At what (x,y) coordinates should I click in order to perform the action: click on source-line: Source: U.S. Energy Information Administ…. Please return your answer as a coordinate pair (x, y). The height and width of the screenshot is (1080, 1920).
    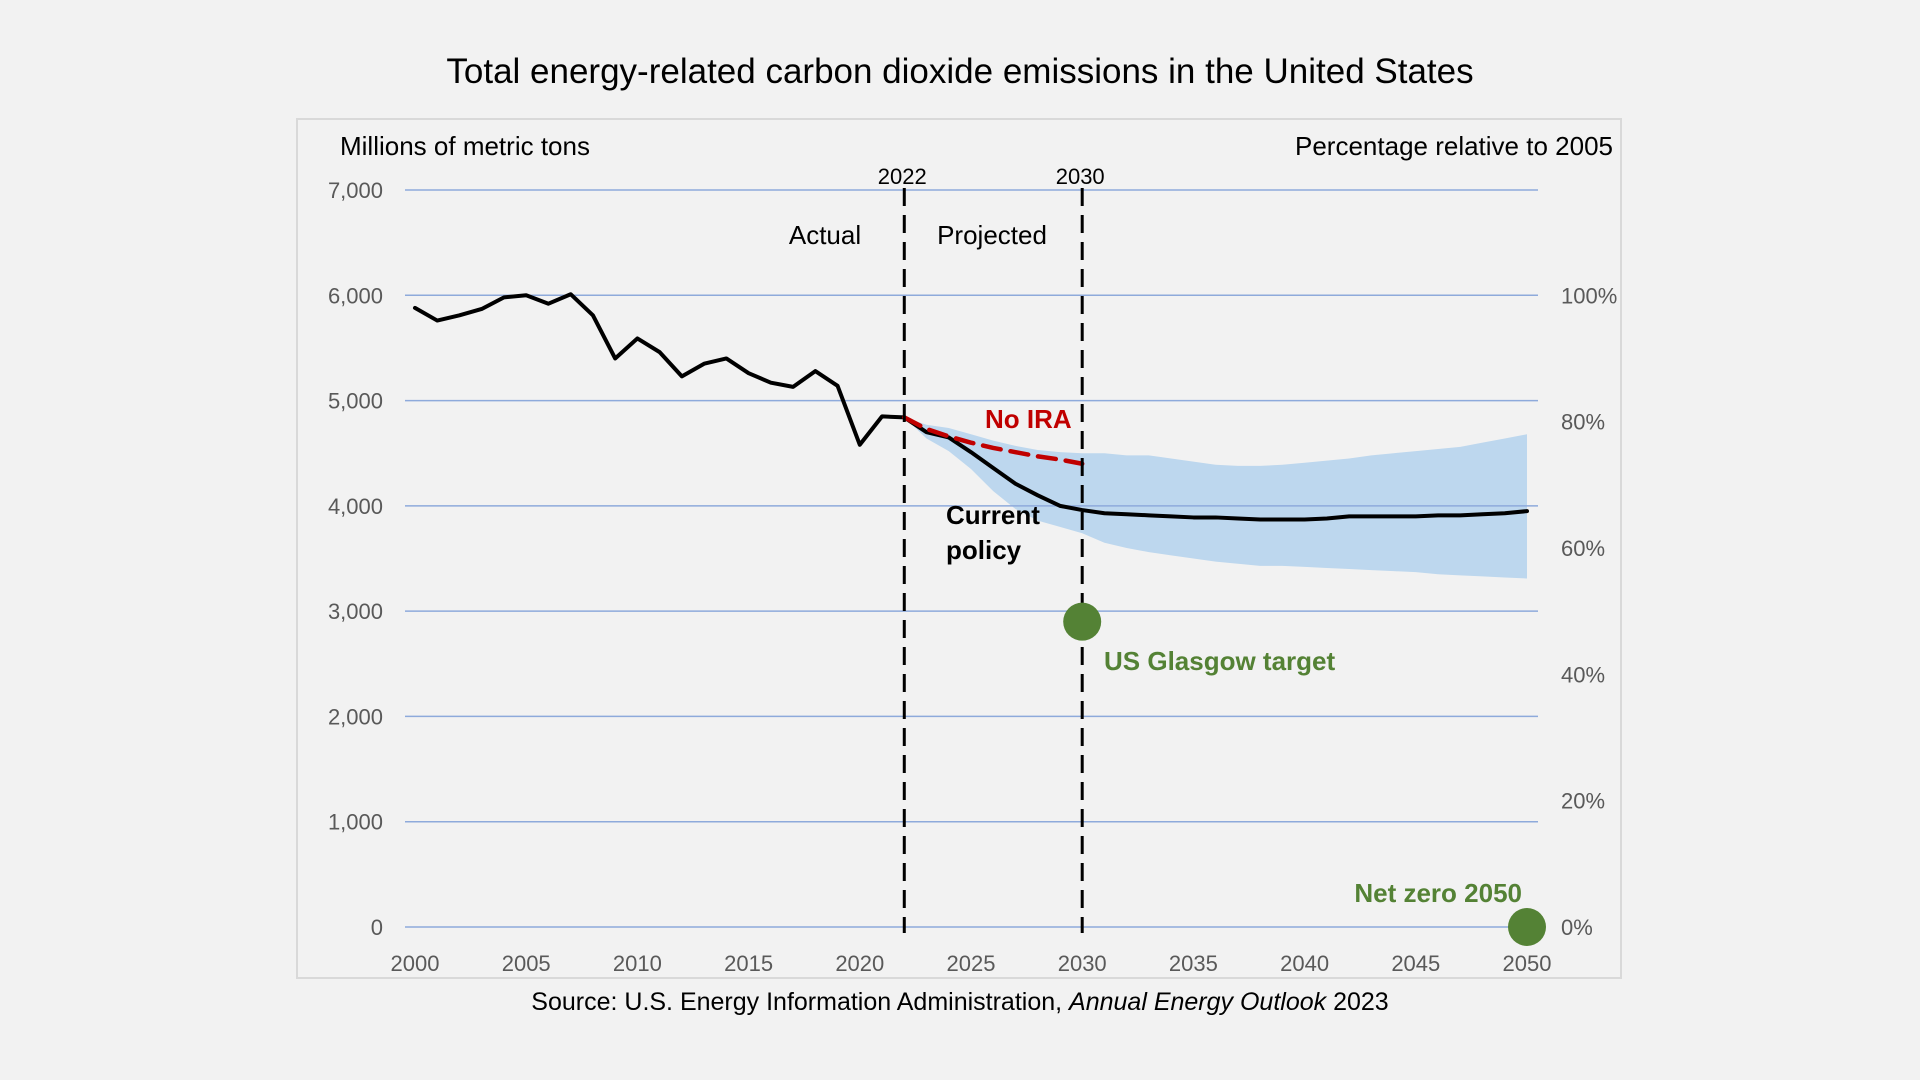
    Looking at the image, I should click on (960, 1002).